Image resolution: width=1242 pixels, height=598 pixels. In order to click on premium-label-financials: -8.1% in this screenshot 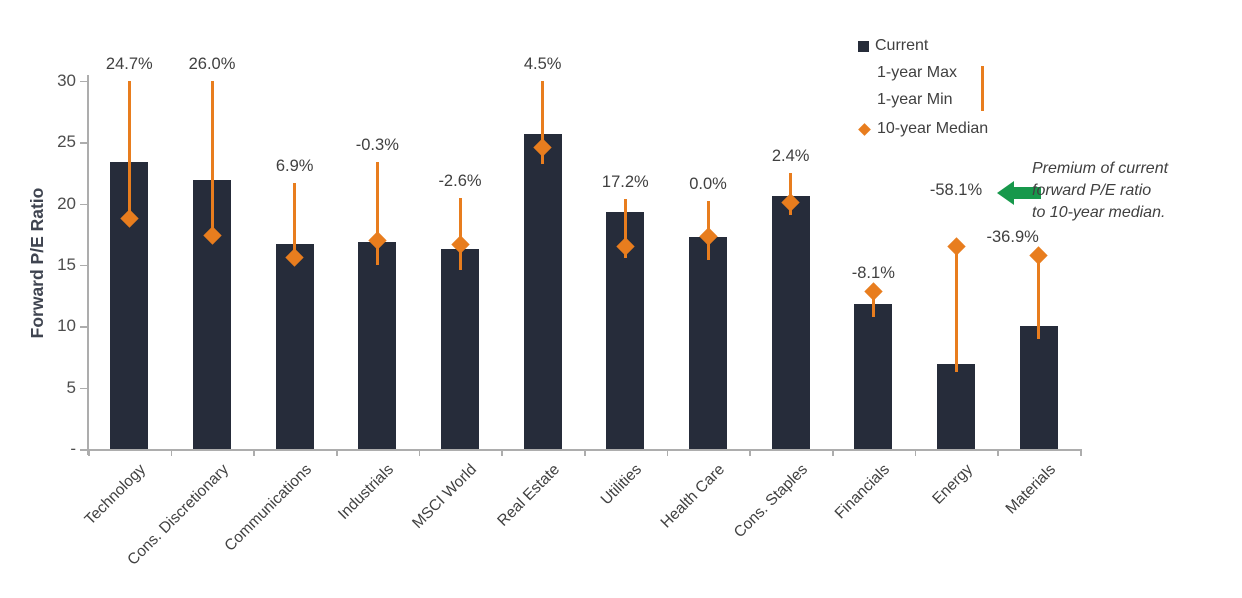, I will do `click(873, 272)`.